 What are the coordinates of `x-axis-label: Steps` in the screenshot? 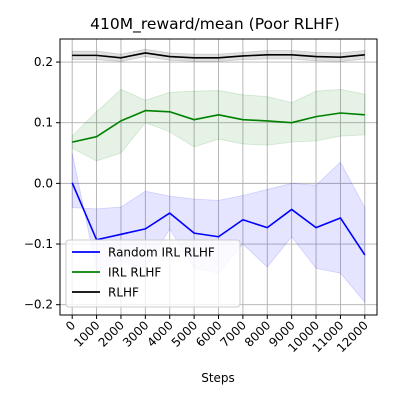 It's located at (218, 378).